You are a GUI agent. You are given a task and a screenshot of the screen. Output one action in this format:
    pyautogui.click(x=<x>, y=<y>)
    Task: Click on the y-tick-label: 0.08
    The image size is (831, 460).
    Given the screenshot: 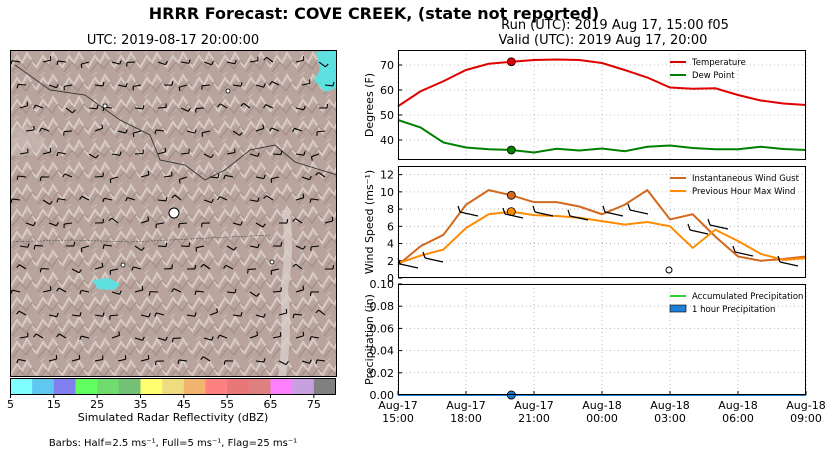 What is the action you would take?
    pyautogui.click(x=382, y=306)
    